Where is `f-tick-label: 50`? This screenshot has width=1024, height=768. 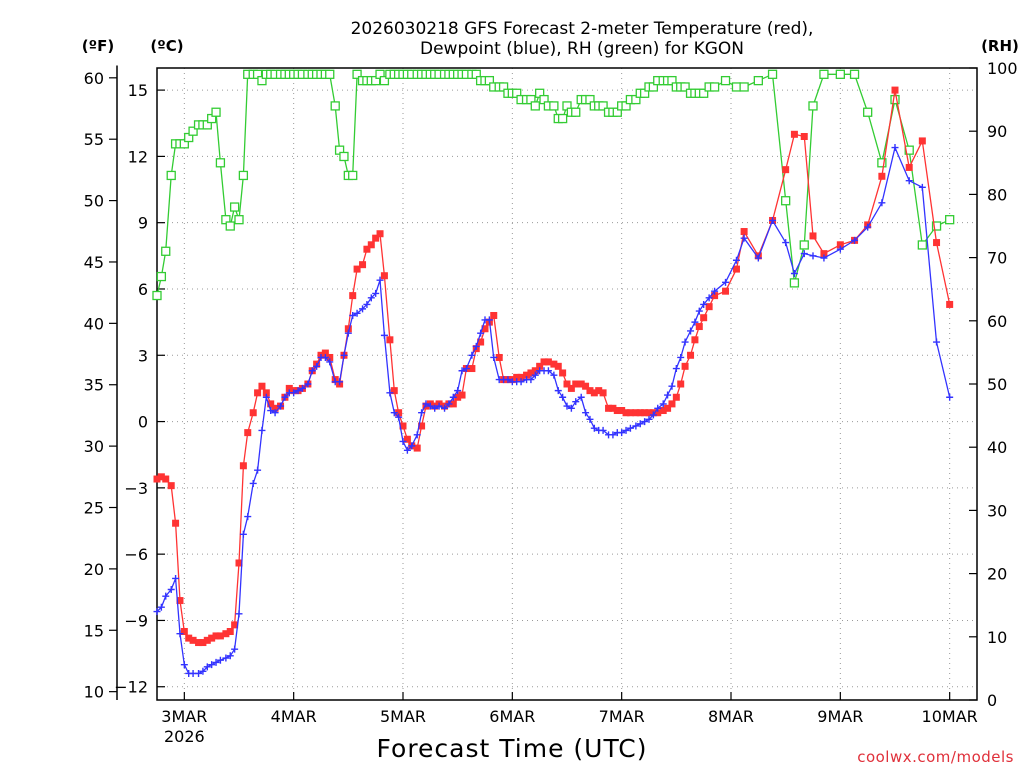 f-tick-label: 50 is located at coordinates (94, 201).